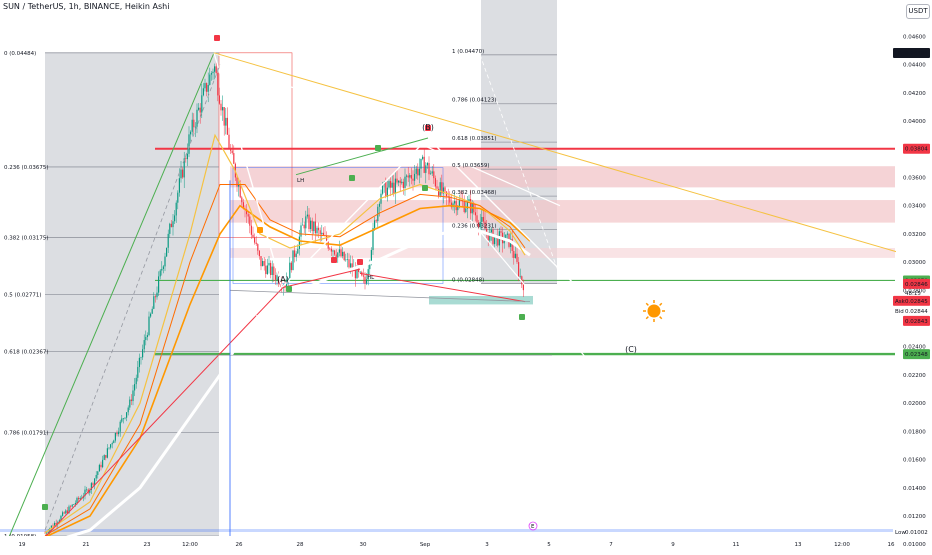  I want to click on price-tick: 0.01200, so click(914, 517).